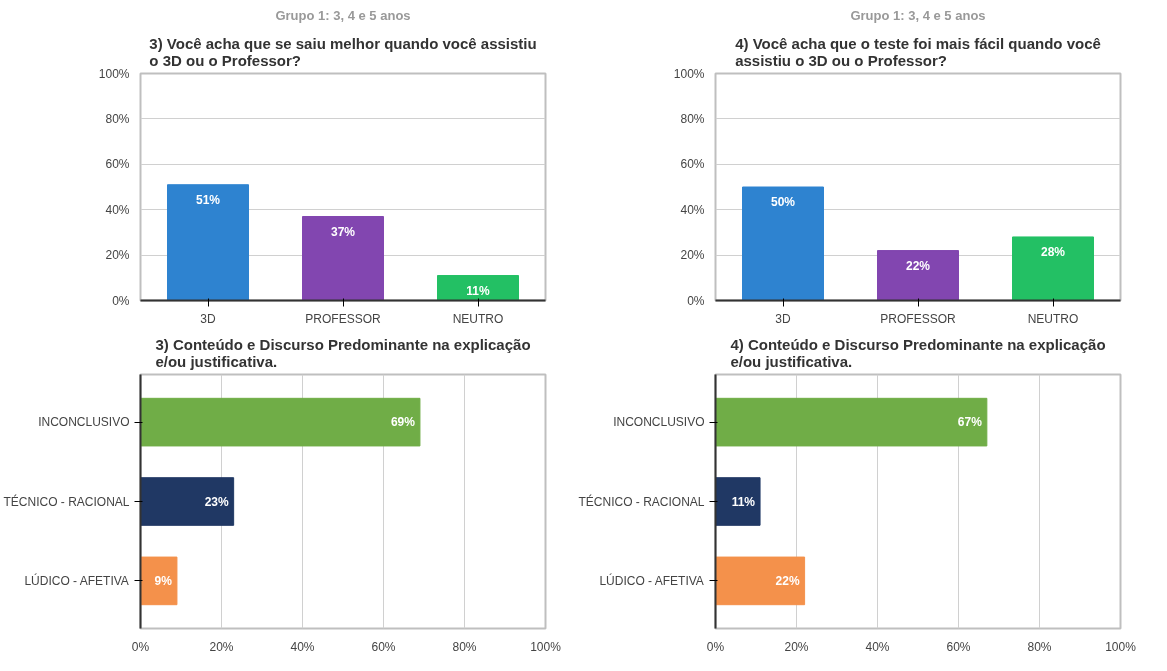  I want to click on chart-title: 4) Conteúdo e Discurso Predominante na explicação e/ou justificativa., so click(918, 352).